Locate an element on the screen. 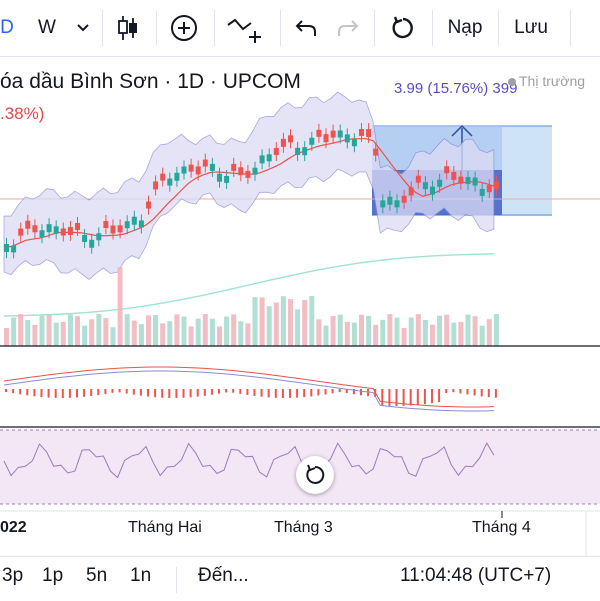 The image size is (600, 601). deposit-label: Nạp is located at coordinates (465, 27).